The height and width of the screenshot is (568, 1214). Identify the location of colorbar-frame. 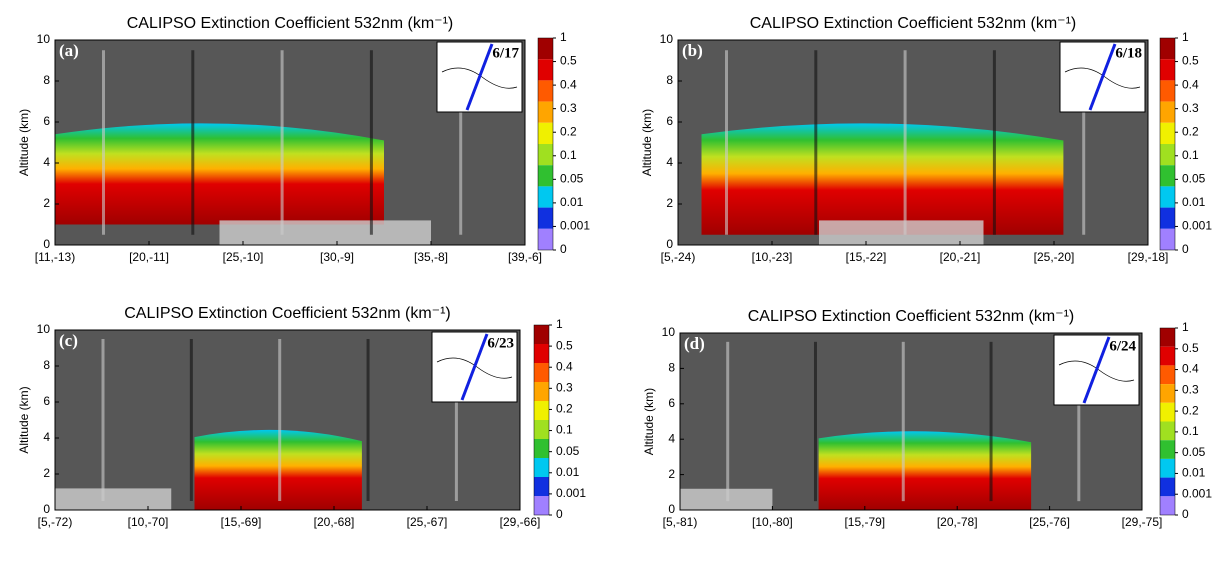
(541, 420).